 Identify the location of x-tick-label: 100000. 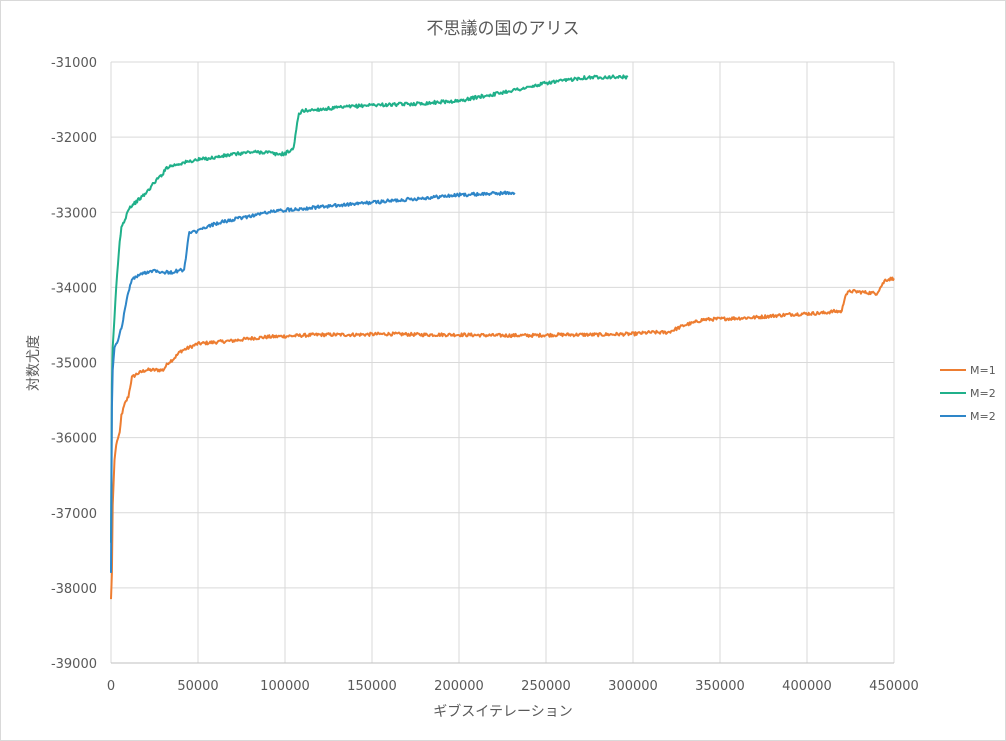
(285, 686).